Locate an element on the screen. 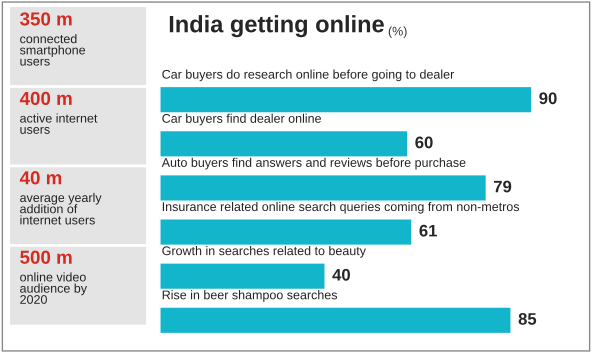 The width and height of the screenshot is (592, 353). text: online video audience by 2020 is located at coordinates (53, 288).